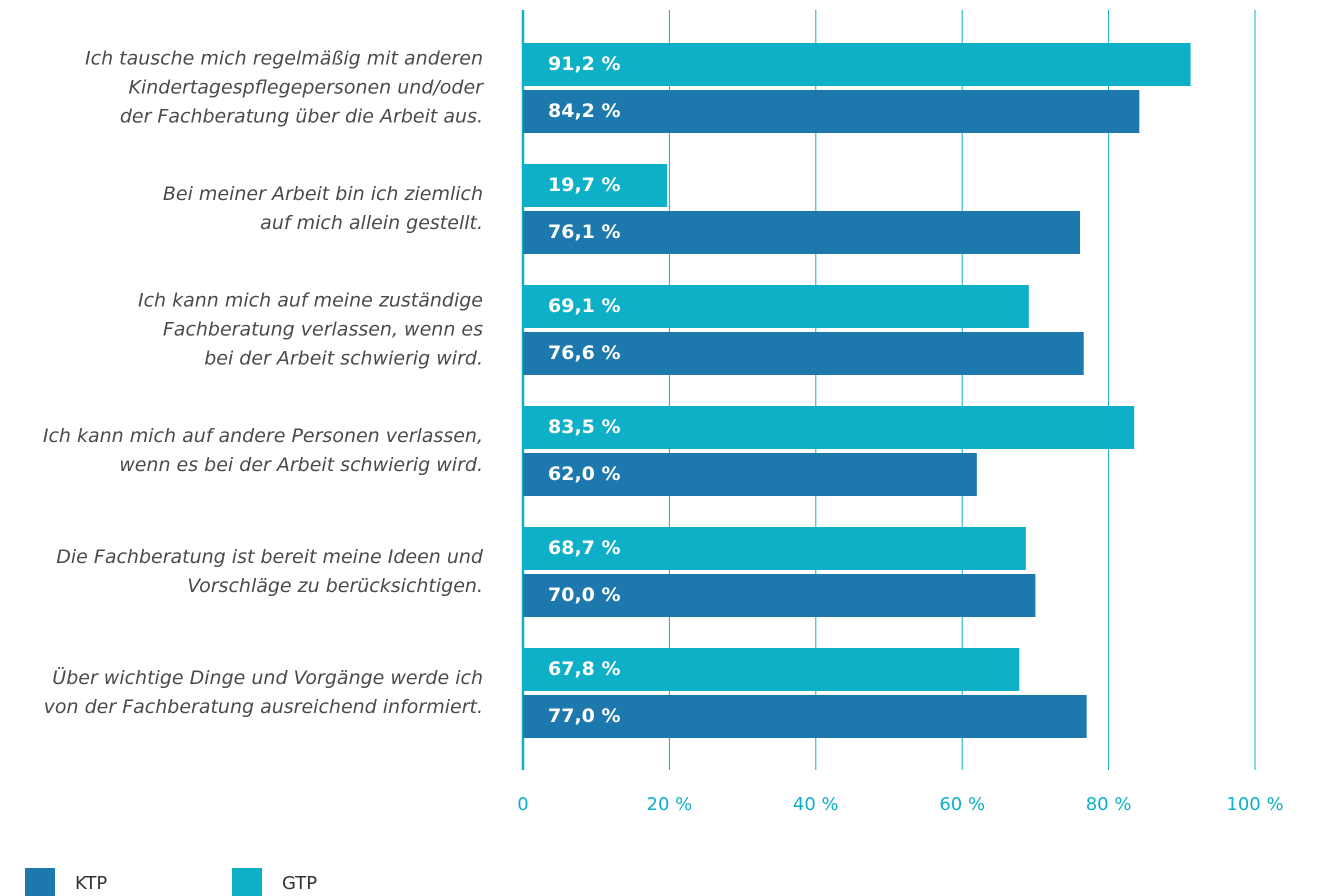  I want to click on category-label: wenn es bei der Arbeit schwierig wird., so click(301, 465).